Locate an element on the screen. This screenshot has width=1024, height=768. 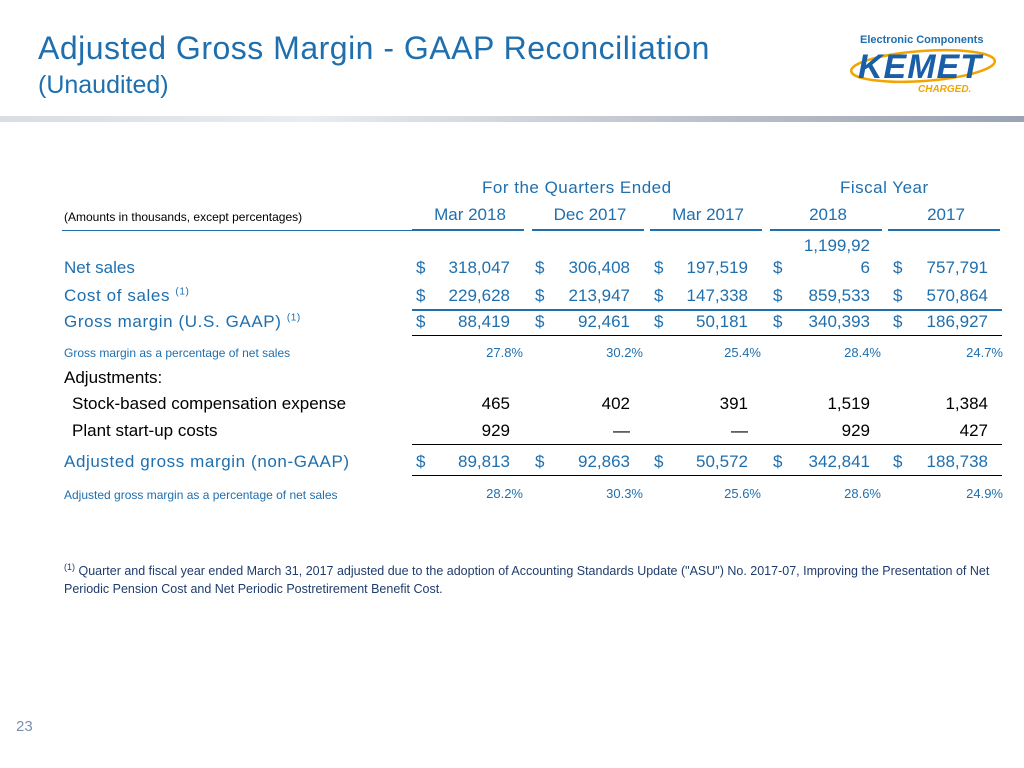
column-header-fy-2018: 2018 is located at coordinates (828, 214).